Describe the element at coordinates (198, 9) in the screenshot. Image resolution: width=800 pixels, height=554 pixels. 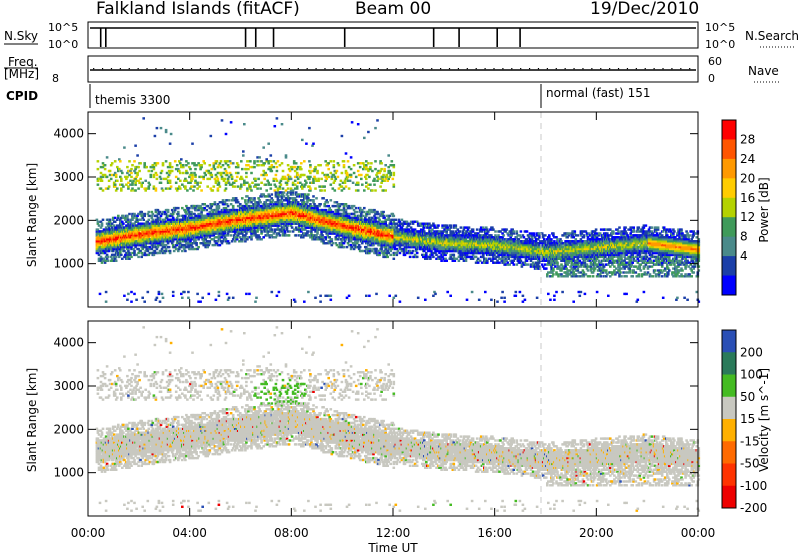
I see `station-title: Falkland Islands (fitACF)` at that location.